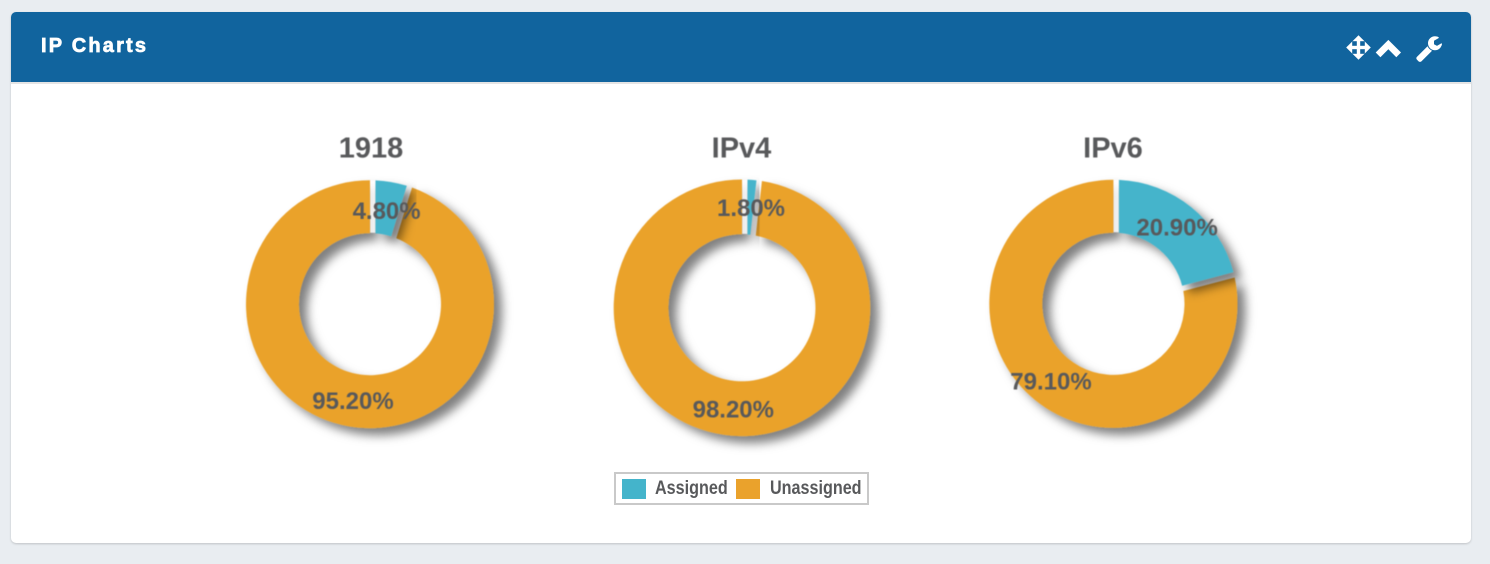 The width and height of the screenshot is (1490, 564). I want to click on svg-text: 1.80%, so click(751, 208).